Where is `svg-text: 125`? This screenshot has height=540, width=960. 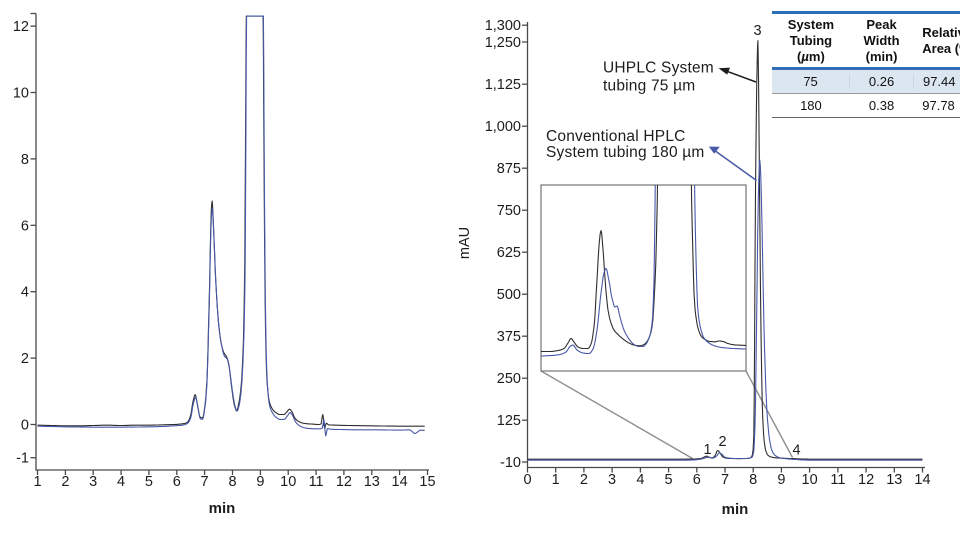
svg-text: 125 is located at coordinates (509, 421).